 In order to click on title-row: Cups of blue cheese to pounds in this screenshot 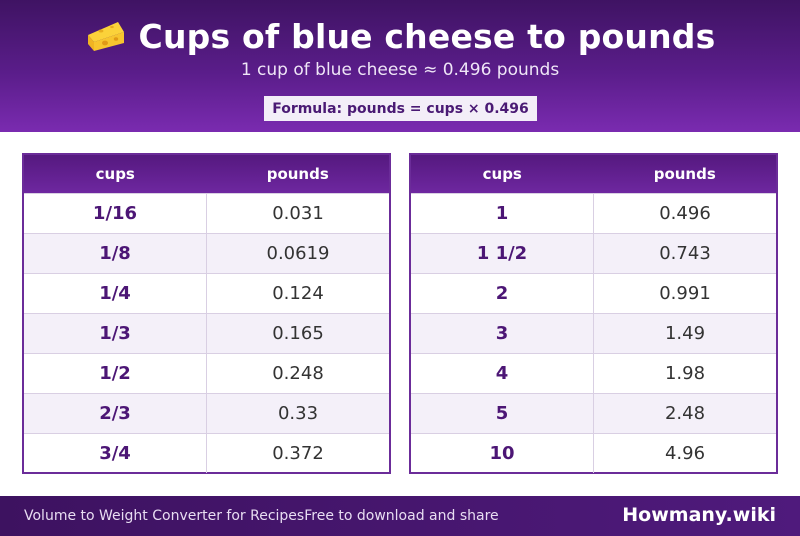, I will do `click(400, 36)`.